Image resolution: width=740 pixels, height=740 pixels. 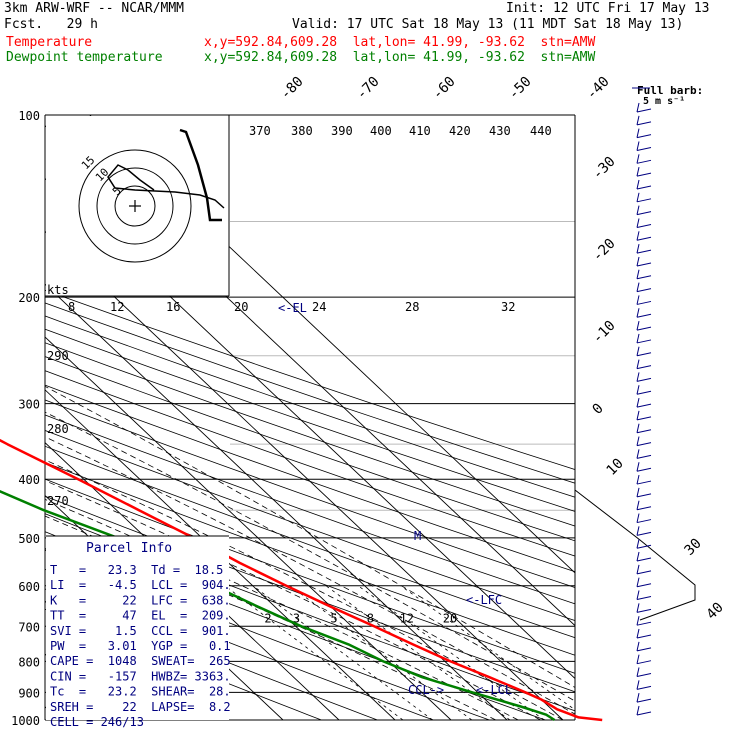 What do you see at coordinates (417, 536) in the screenshot?
I see `sounding-annotation: M` at bounding box center [417, 536].